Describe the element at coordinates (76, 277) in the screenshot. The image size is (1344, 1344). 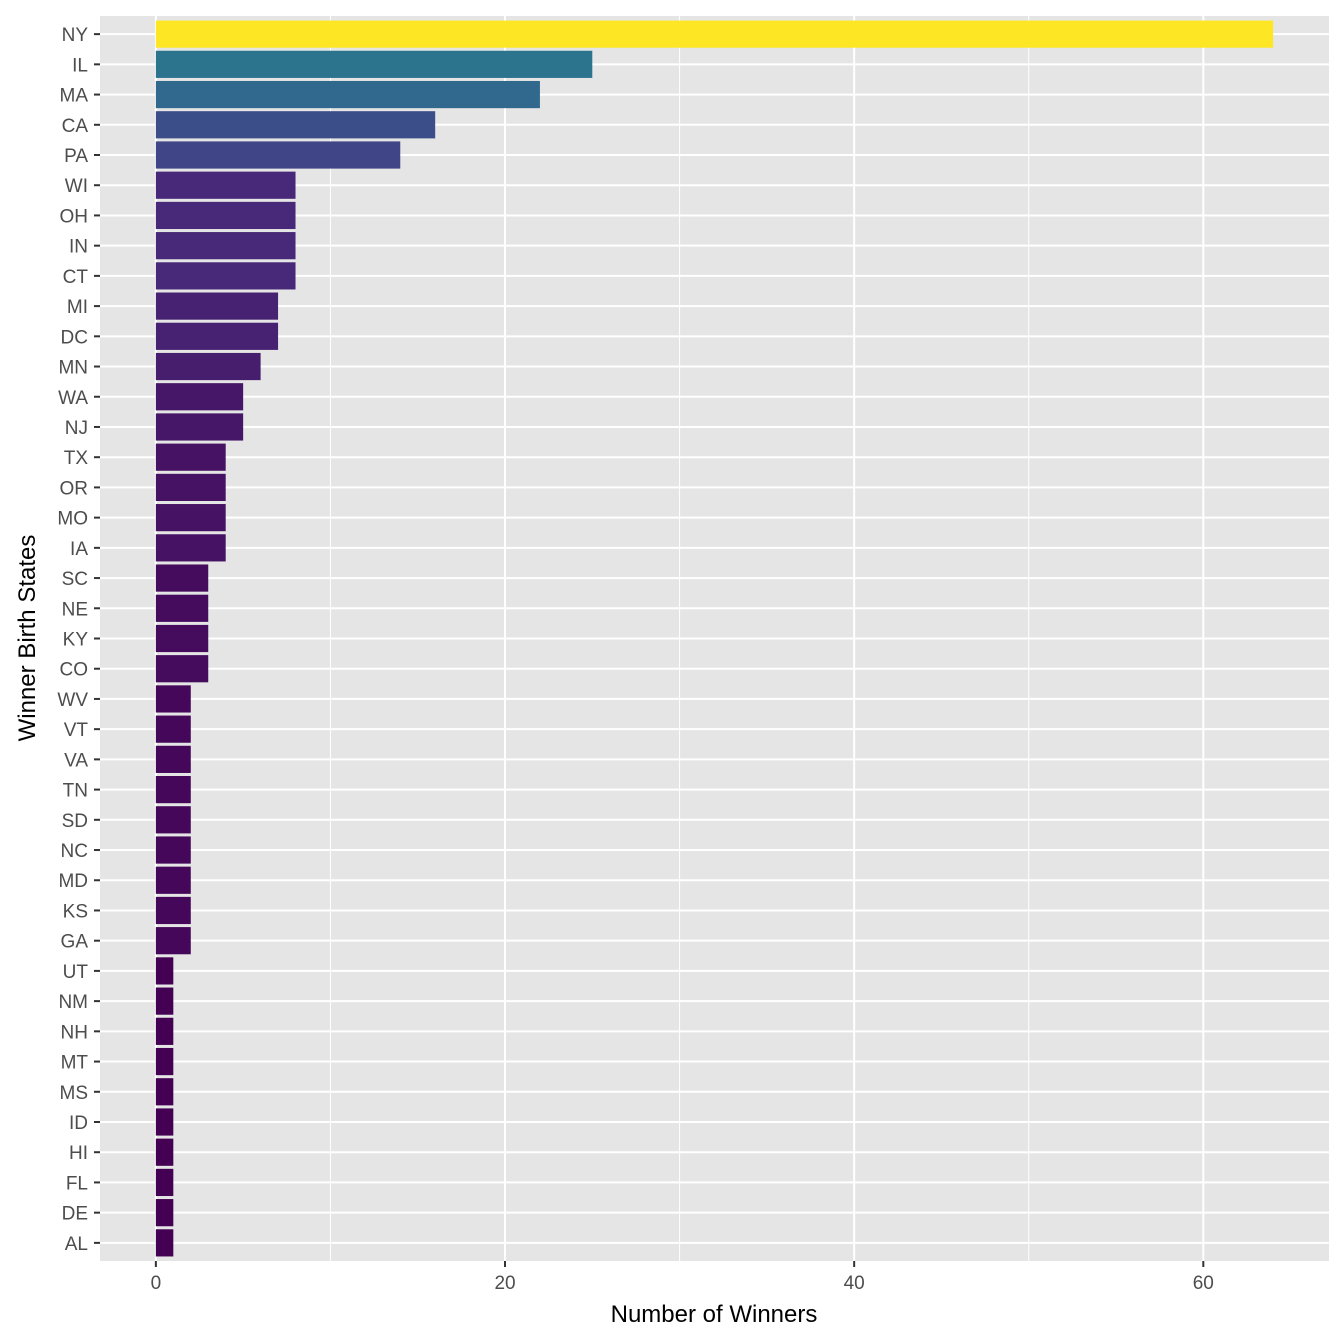
I see `y-tick-label: CT` at that location.